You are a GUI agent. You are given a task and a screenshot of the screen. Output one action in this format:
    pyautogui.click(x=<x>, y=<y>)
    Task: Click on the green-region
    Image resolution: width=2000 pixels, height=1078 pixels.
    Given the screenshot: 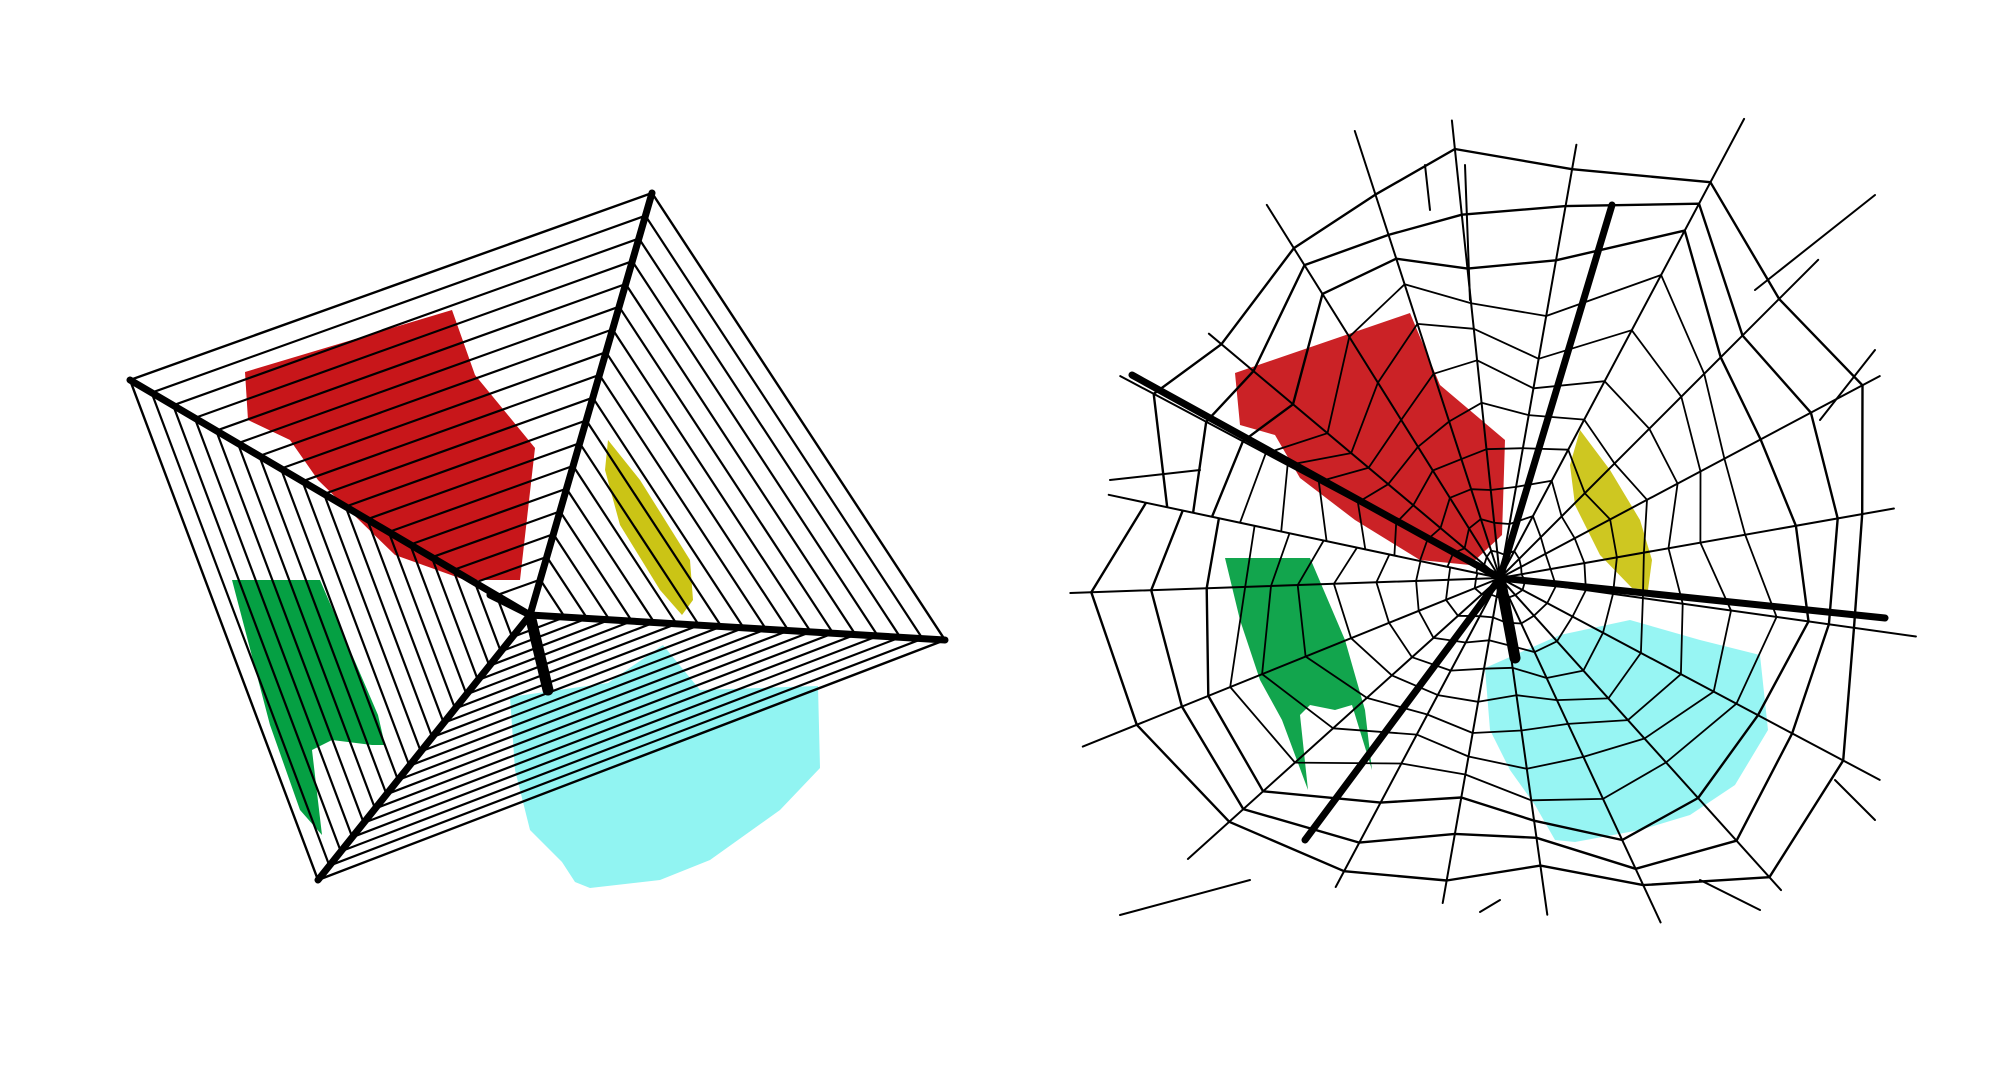 What is the action you would take?
    pyautogui.click(x=316, y=707)
    